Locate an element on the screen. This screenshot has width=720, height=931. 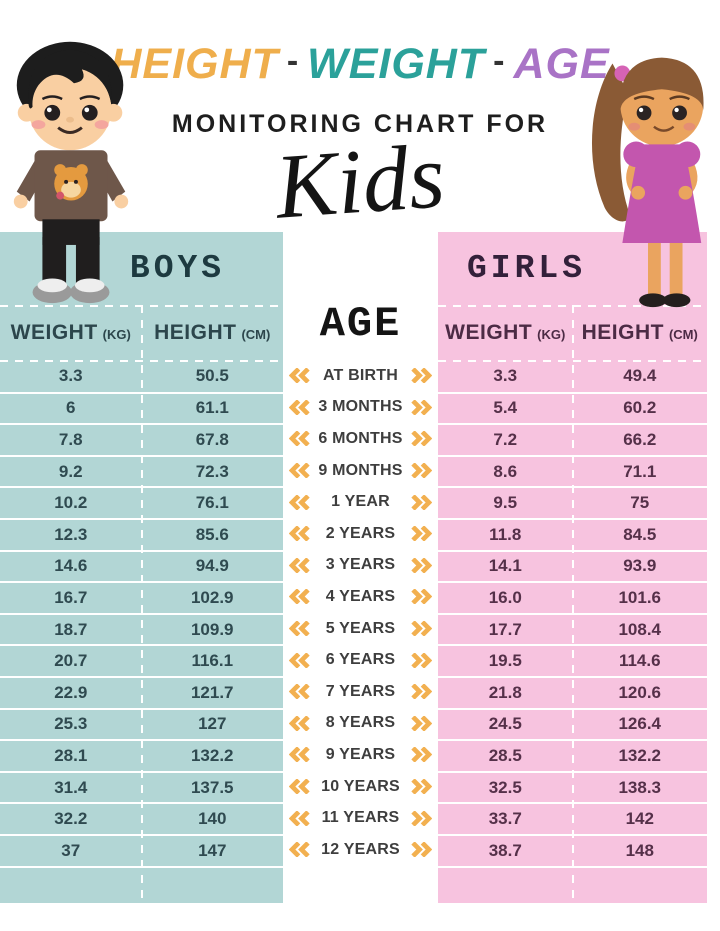
girls-height-value: 49.4 is located at coordinates (640, 375).